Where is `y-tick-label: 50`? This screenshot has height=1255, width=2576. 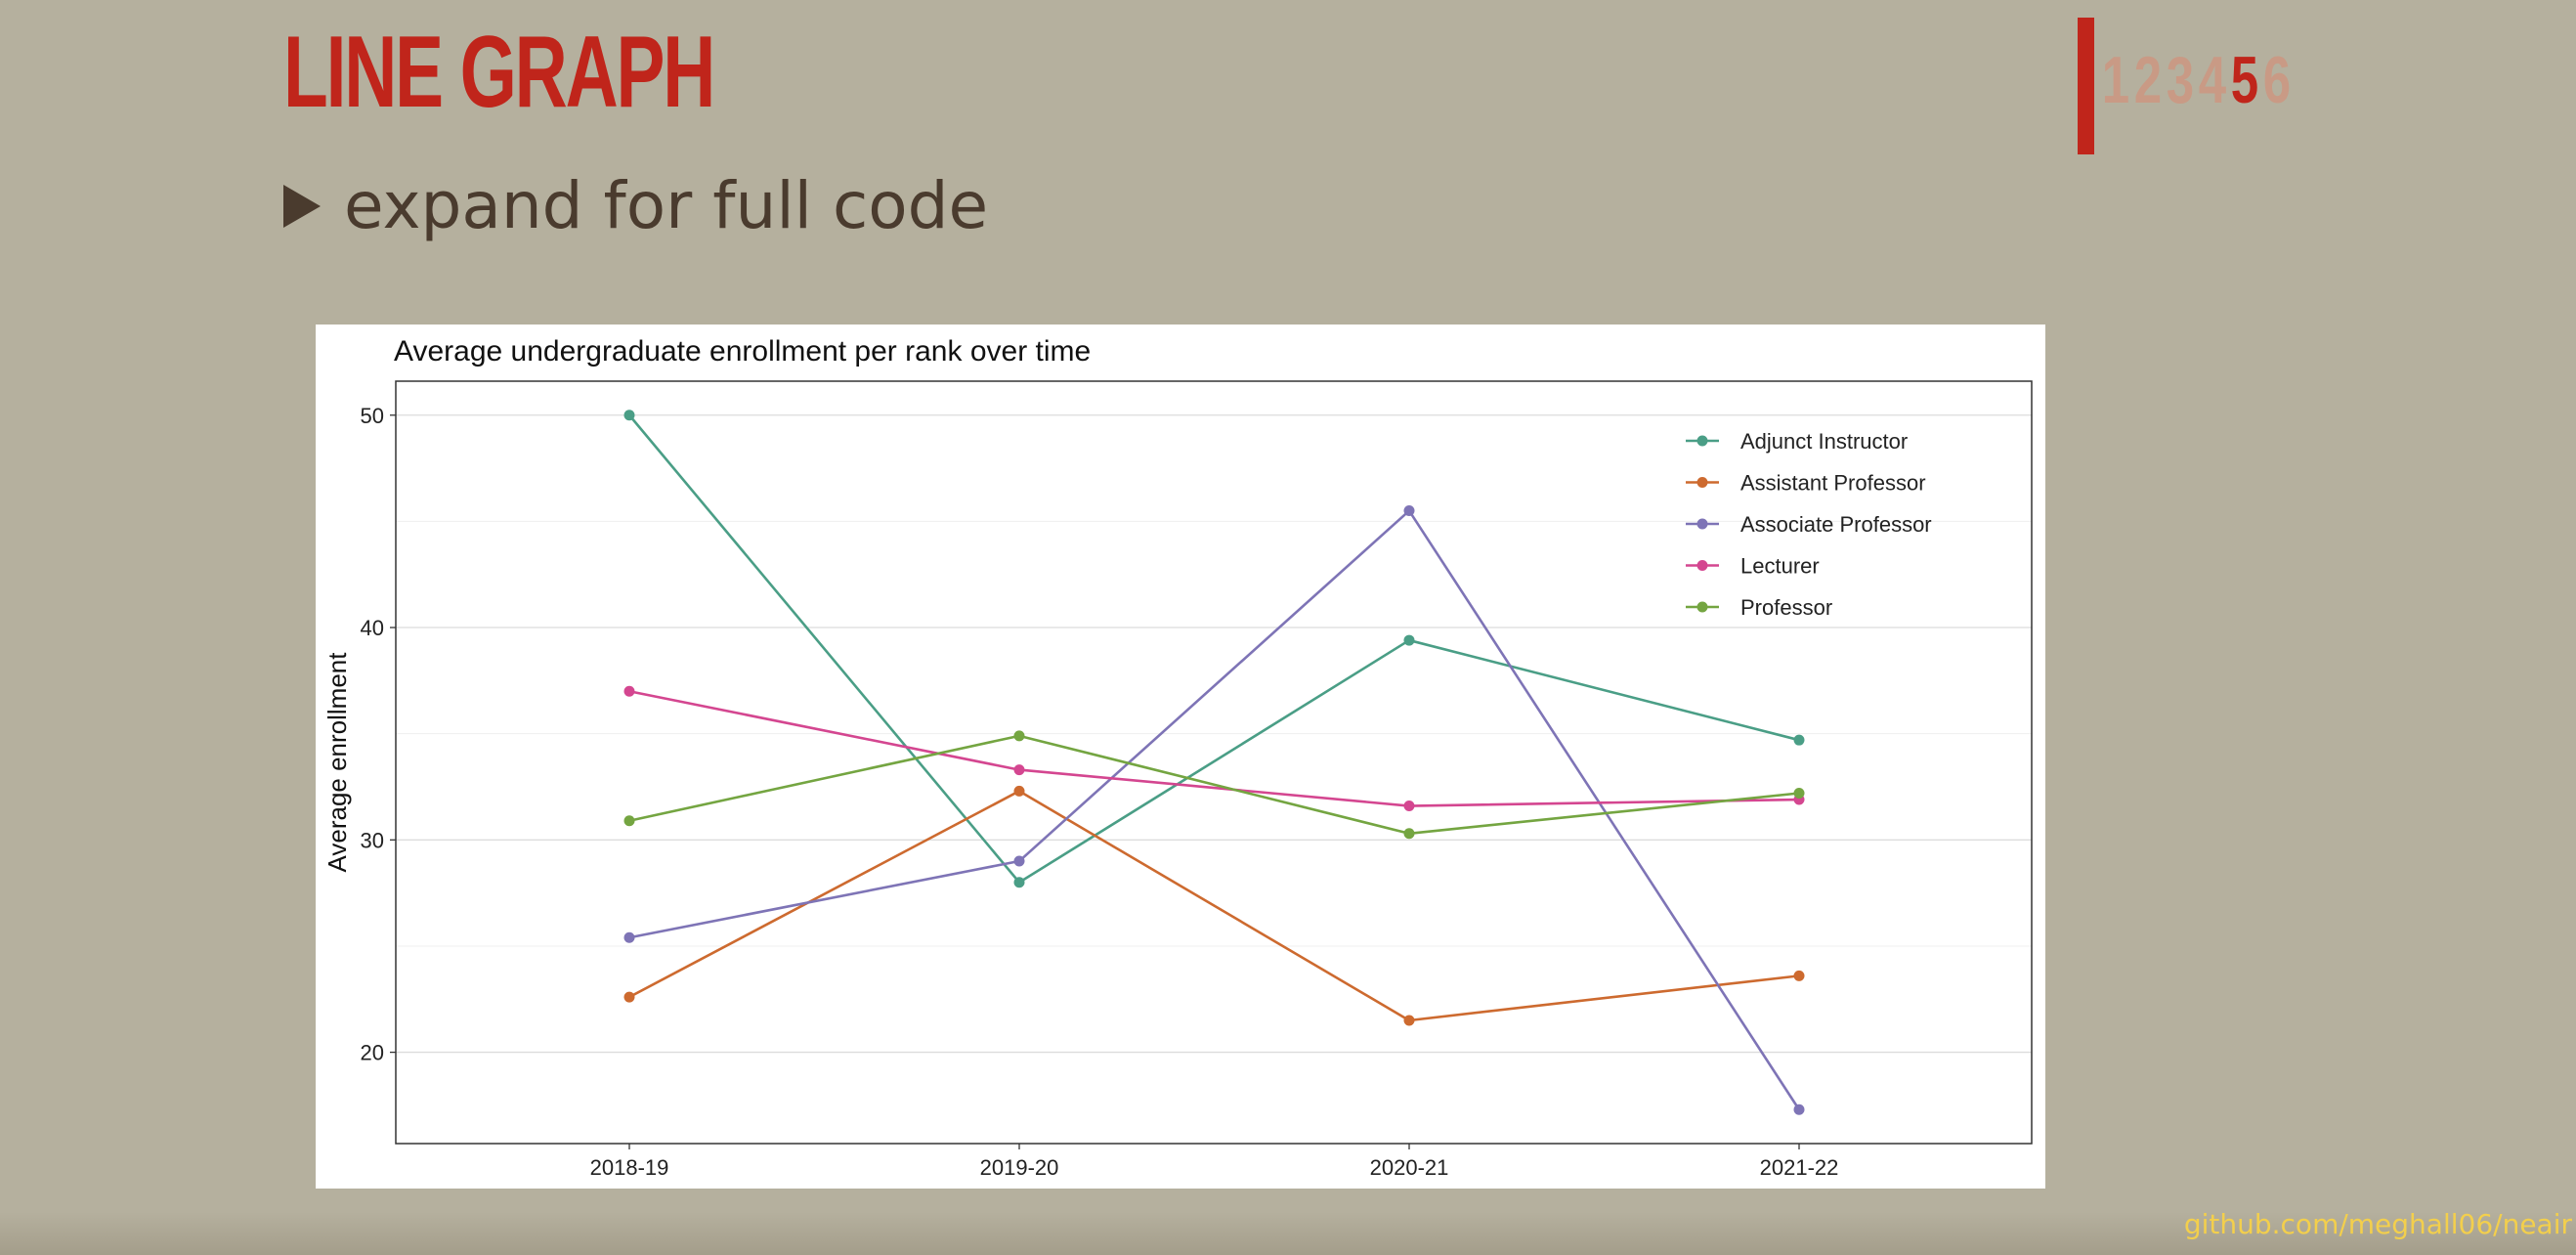 y-tick-label: 50 is located at coordinates (372, 416).